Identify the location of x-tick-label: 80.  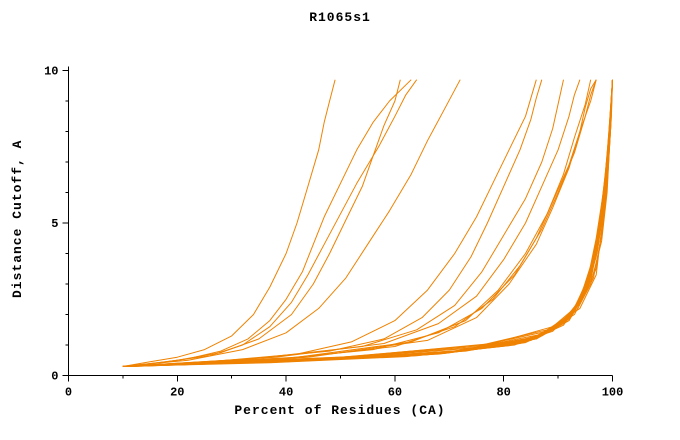
(503, 393).